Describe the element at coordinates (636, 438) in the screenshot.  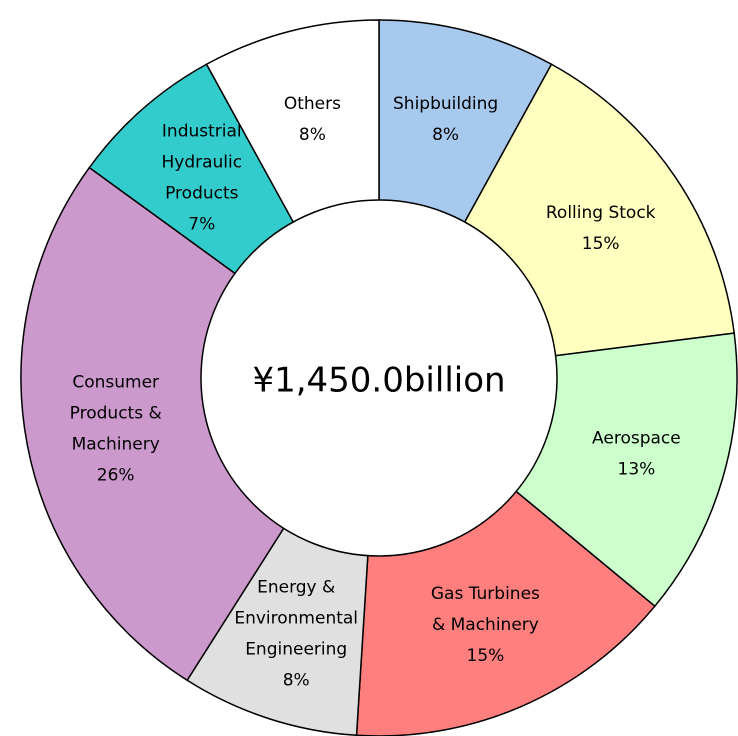
I see `slice-label-line: Aerospace` at that location.